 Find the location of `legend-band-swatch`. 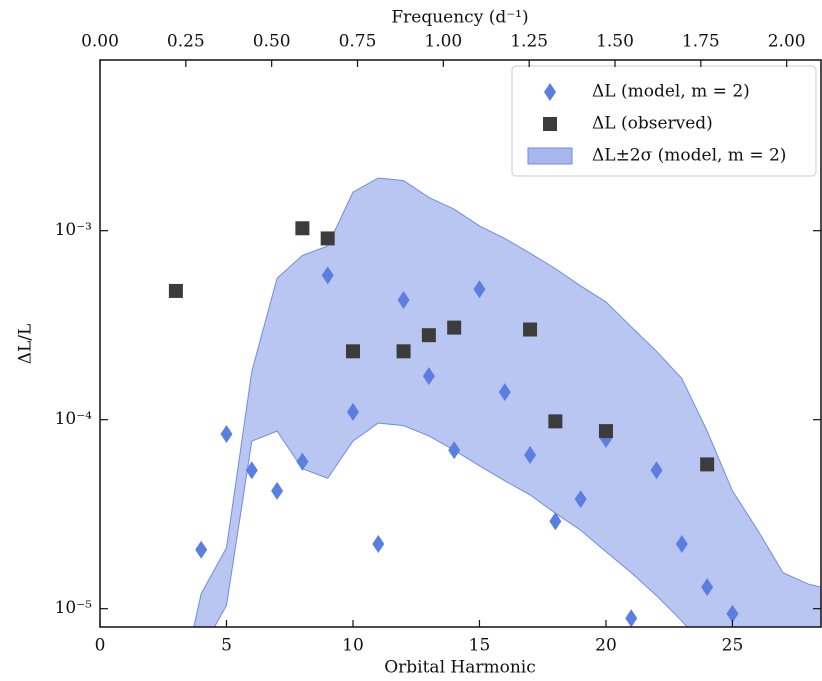

legend-band-swatch is located at coordinates (550, 156).